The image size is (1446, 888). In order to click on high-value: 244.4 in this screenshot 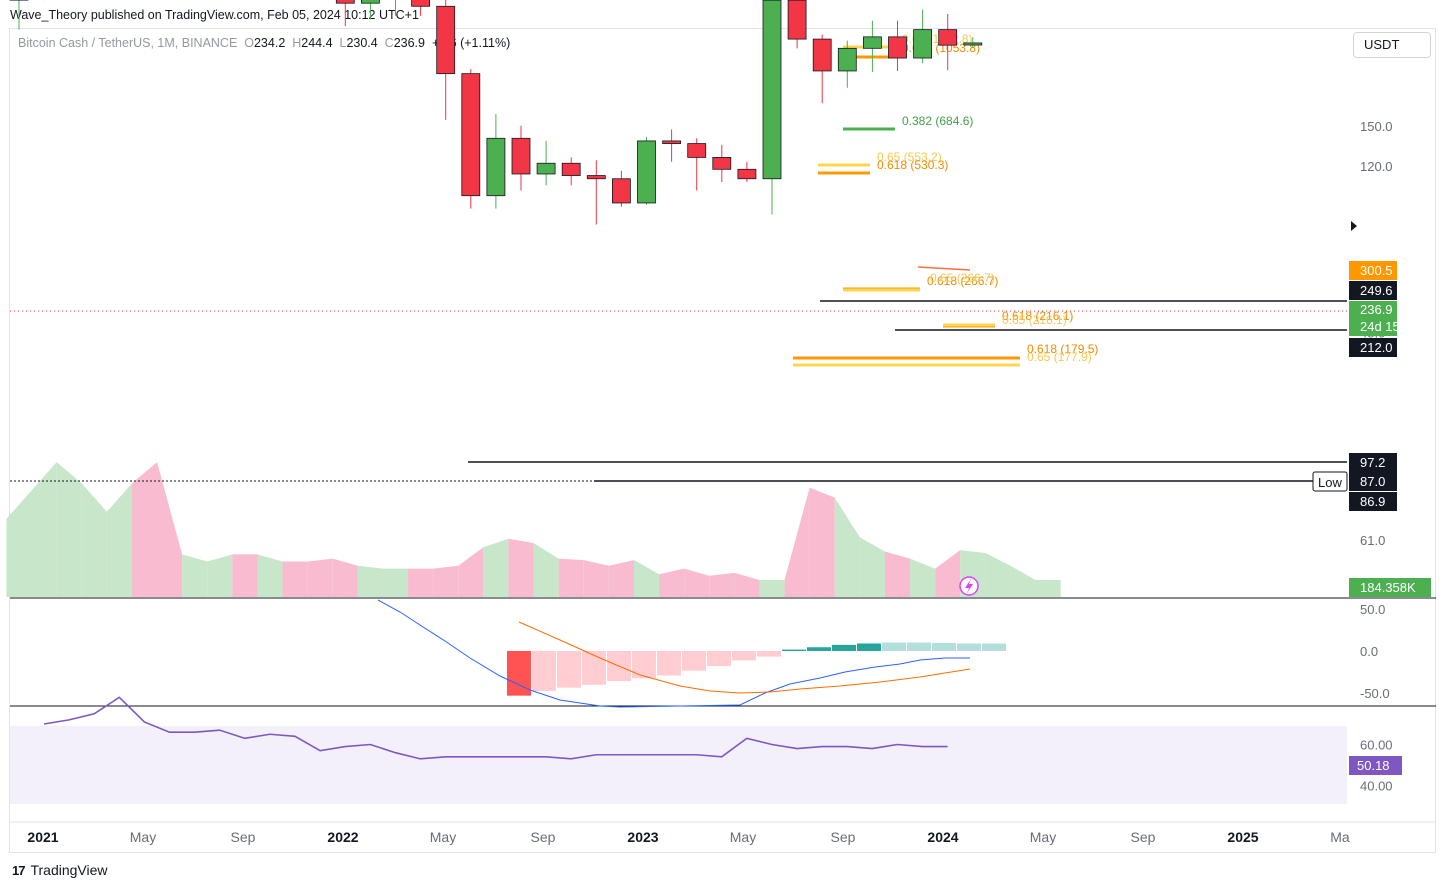, I will do `click(317, 43)`.